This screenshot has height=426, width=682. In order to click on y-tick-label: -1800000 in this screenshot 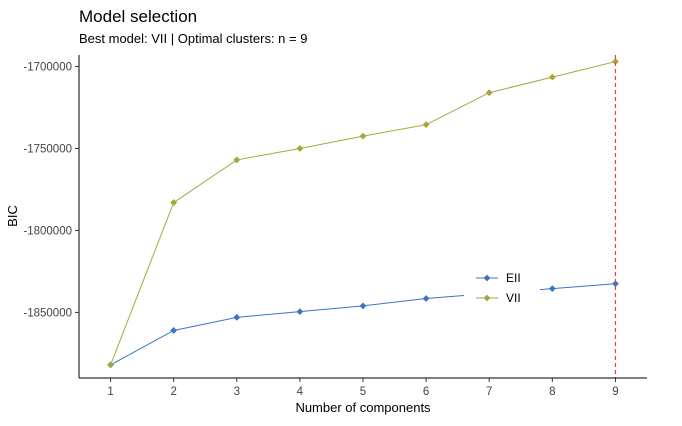, I will do `click(47, 231)`.